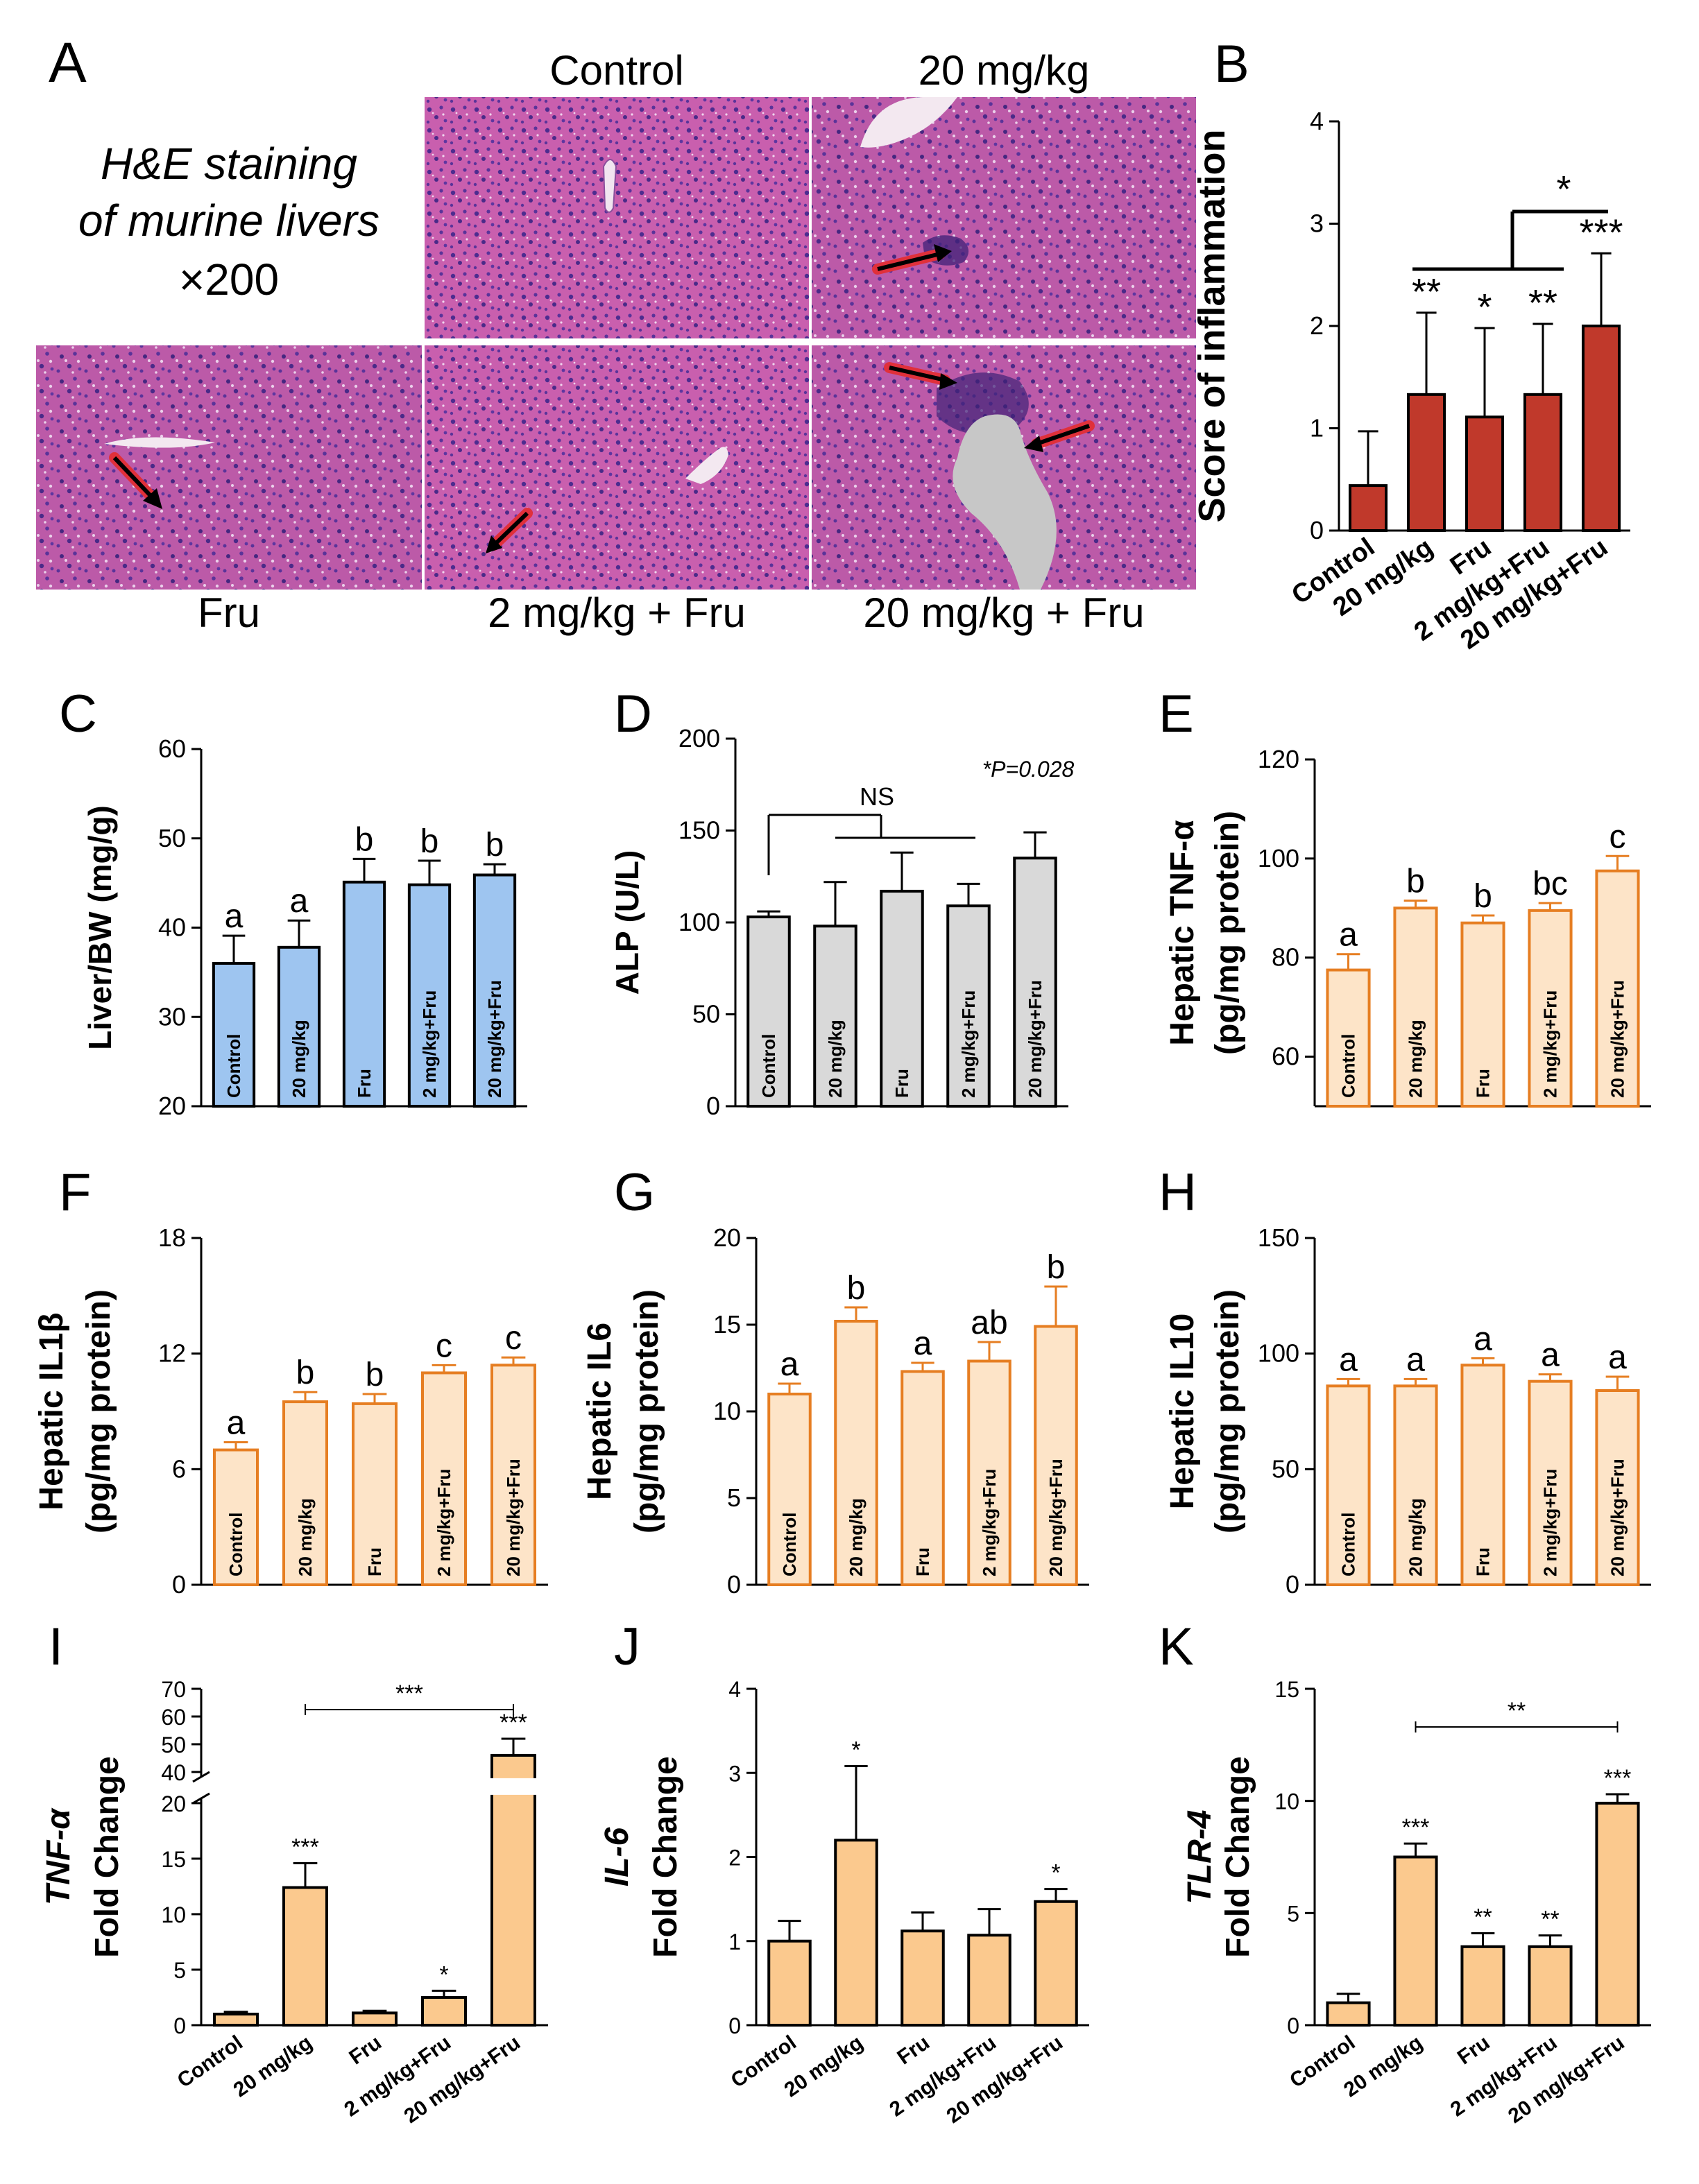  Describe the element at coordinates (633, 714) in the screenshot. I see `chart-d-letter: D` at that location.